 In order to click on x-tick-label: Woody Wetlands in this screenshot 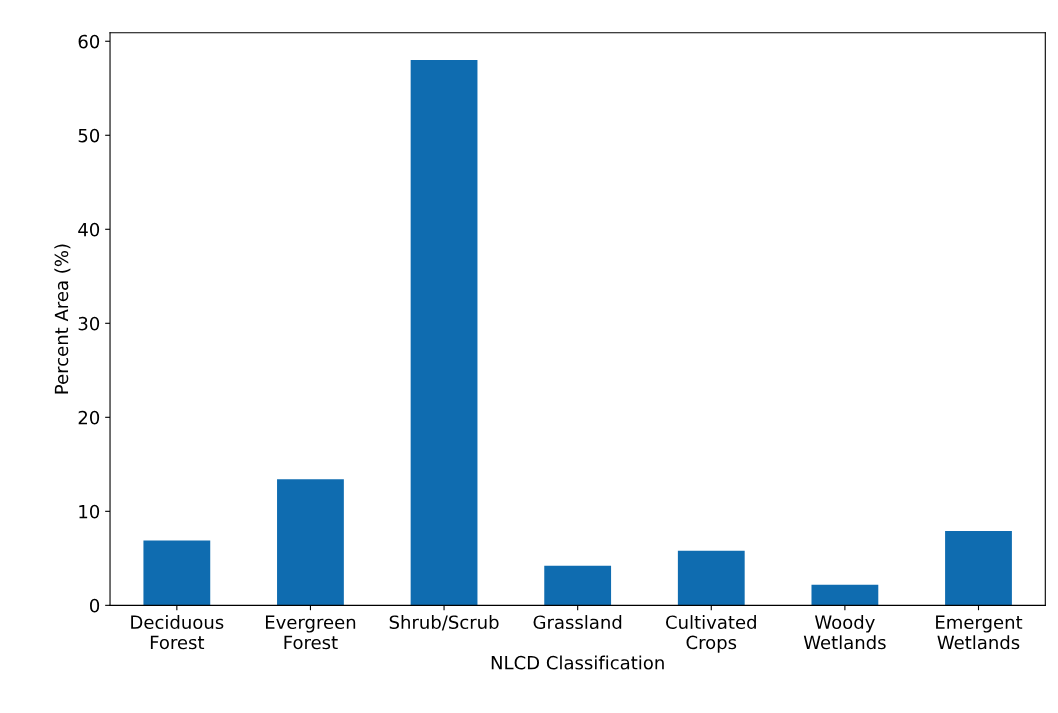, I will do `click(844, 632)`.